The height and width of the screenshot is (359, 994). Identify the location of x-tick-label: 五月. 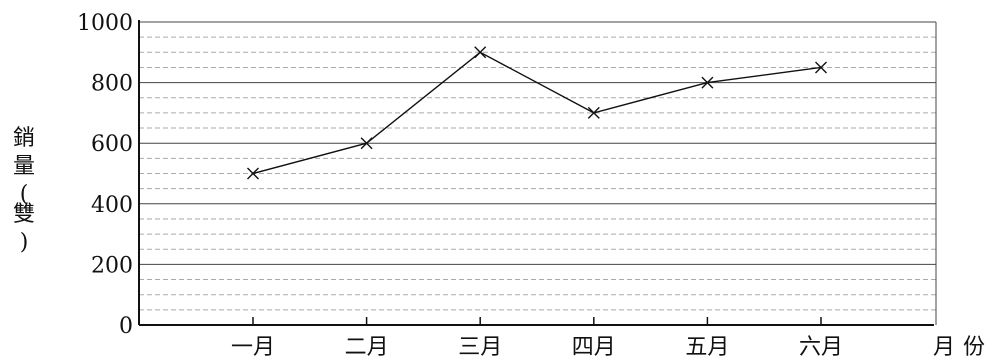
(707, 347).